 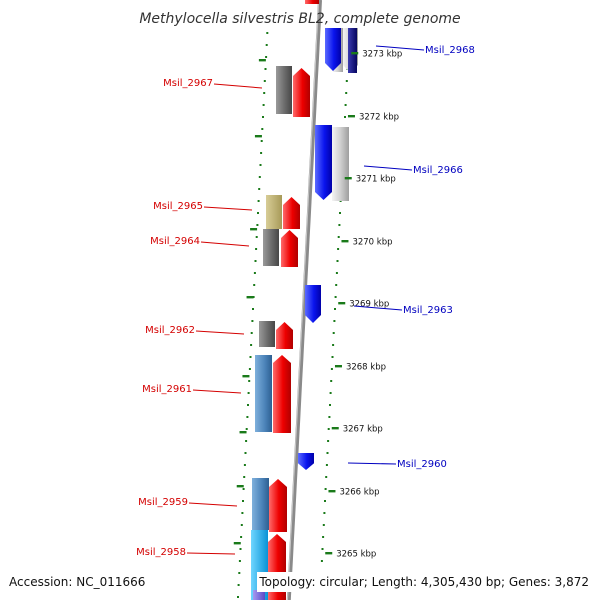 I want to click on gene-label-msil-2960: Msil_2960, so click(x=422, y=464).